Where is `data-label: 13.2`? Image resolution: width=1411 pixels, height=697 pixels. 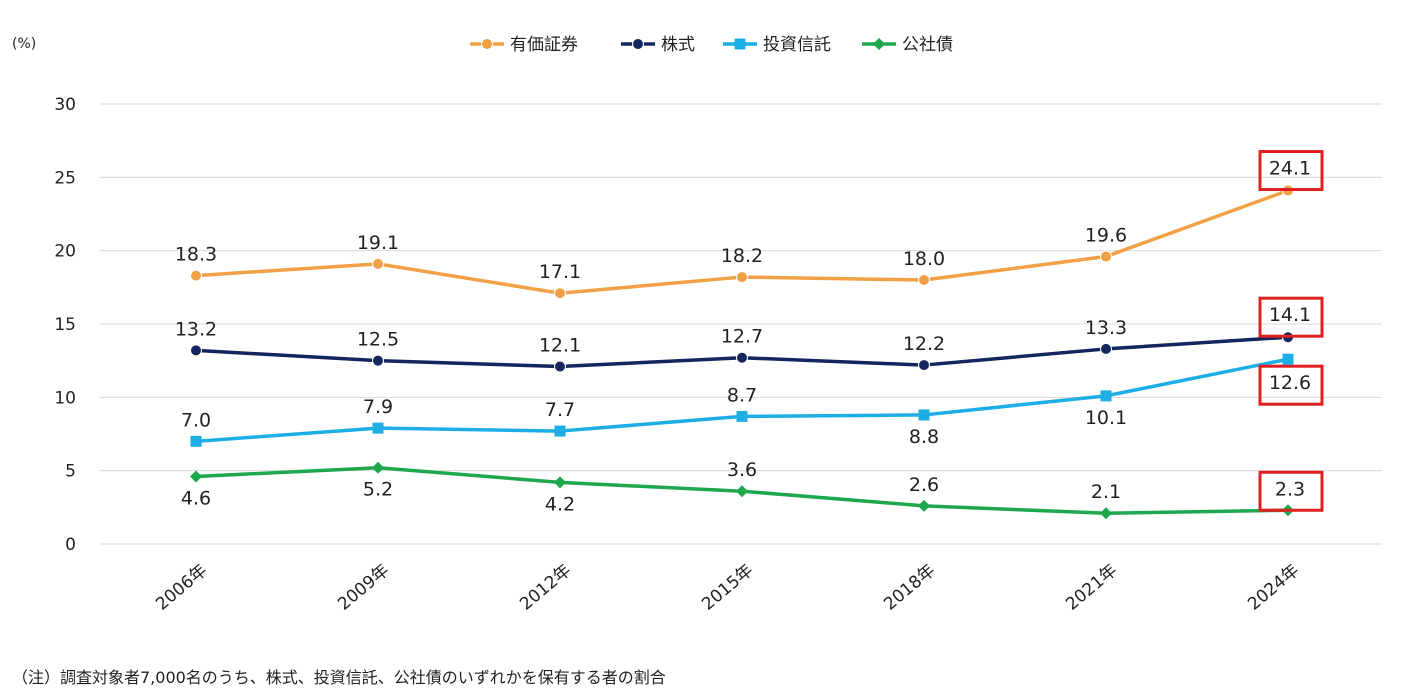 data-label: 13.2 is located at coordinates (196, 329).